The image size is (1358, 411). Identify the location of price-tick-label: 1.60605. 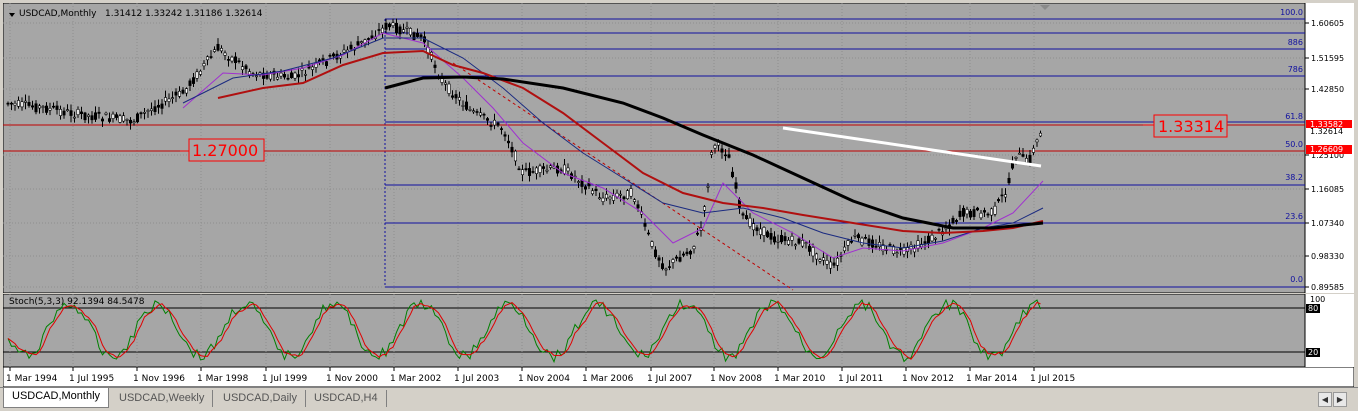
(1327, 23).